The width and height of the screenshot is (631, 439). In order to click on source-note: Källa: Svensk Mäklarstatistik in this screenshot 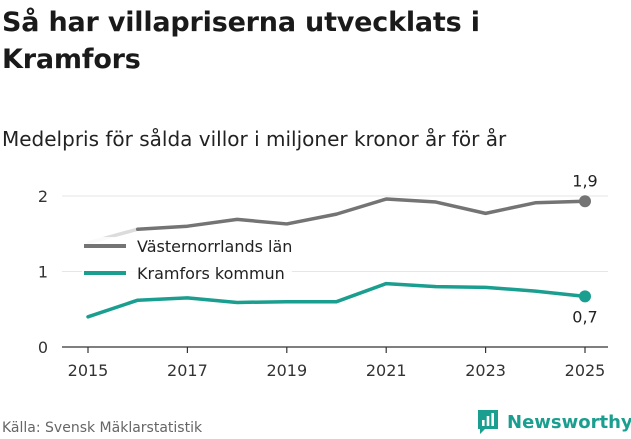, I will do `click(102, 428)`.